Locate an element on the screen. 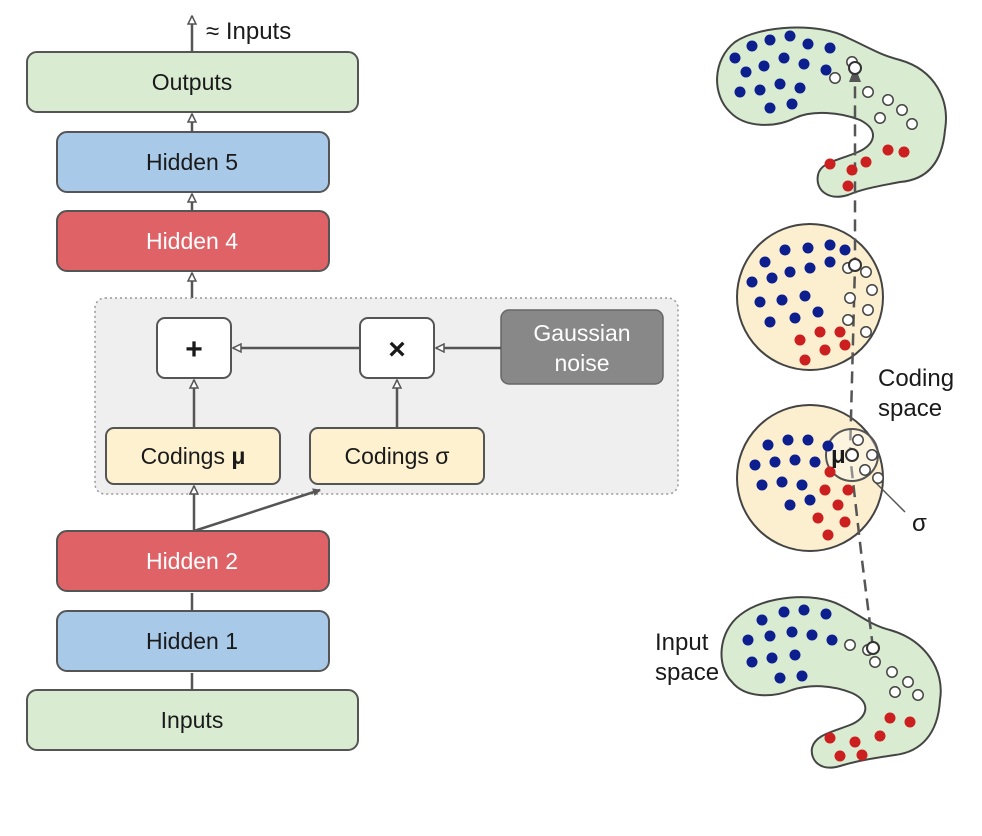 The width and height of the screenshot is (982, 836). outputs-layer: Outputs is located at coordinates (192, 82).